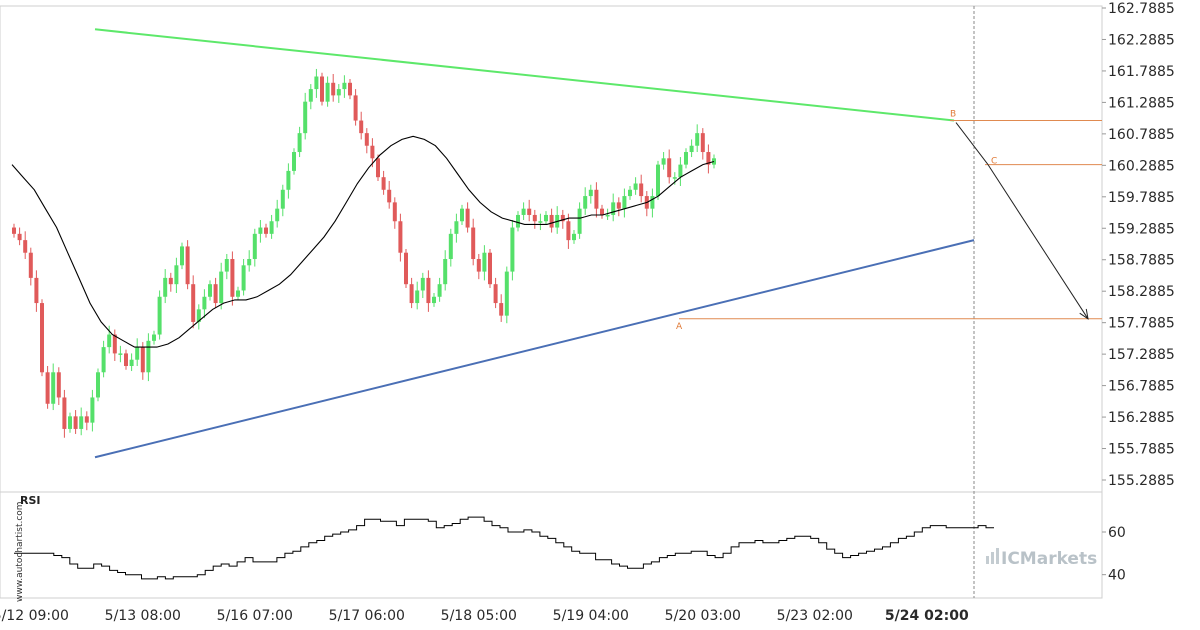 The image size is (1200, 630). What do you see at coordinates (143, 616) in the screenshot?
I see `x-tick-label: 5/13 08:00` at bounding box center [143, 616].